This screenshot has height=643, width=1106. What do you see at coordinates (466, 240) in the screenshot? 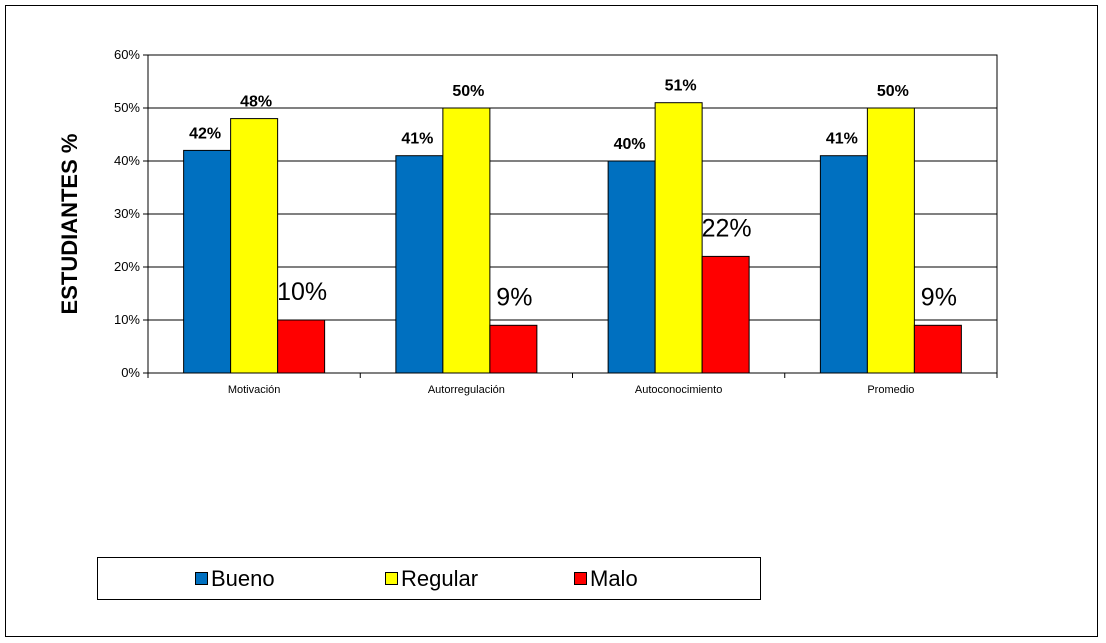
I see `bar-regular-autorregulacion` at bounding box center [466, 240].